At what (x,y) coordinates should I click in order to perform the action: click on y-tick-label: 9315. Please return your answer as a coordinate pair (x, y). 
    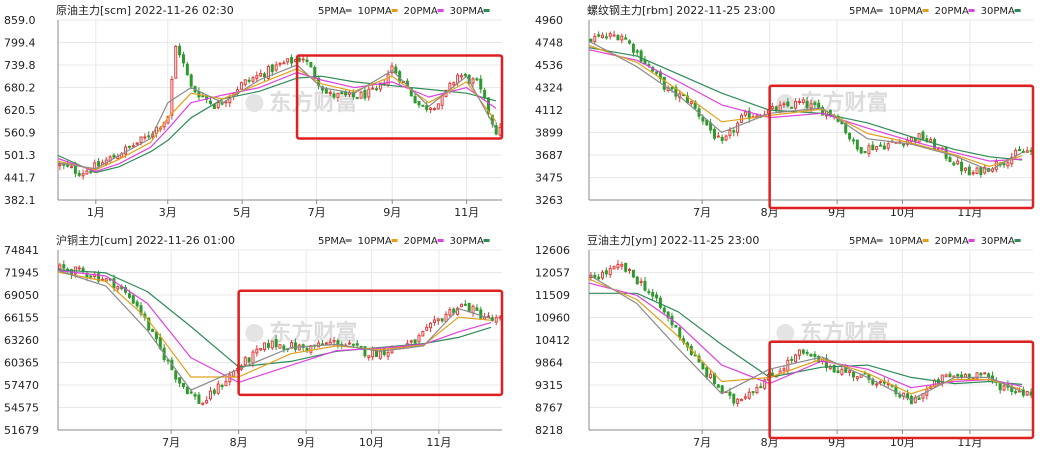
    Looking at the image, I should click on (549, 385).